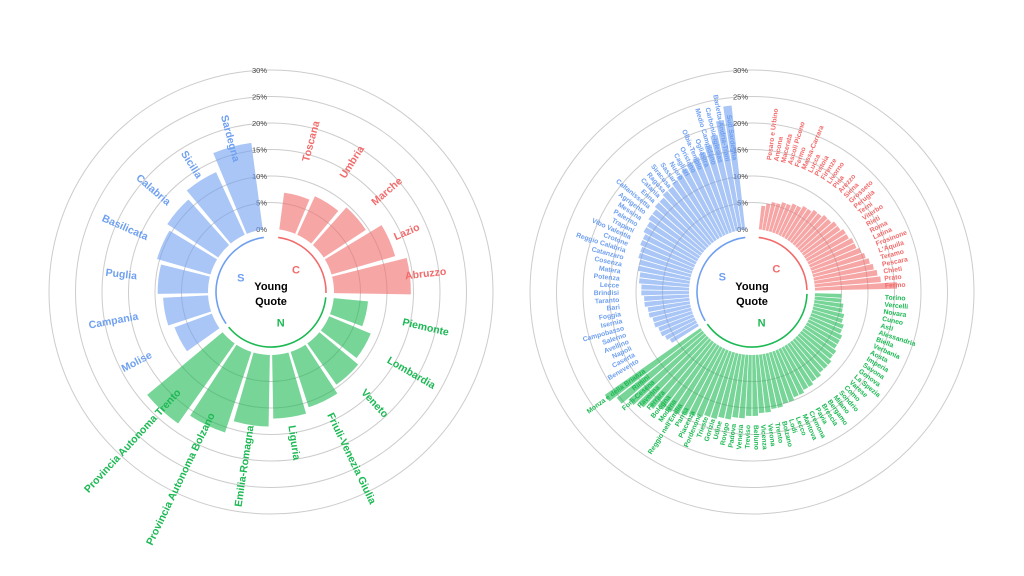 The image size is (1024, 576). What do you see at coordinates (721, 279) in the screenshot?
I see `group-arc-s` at bounding box center [721, 279].